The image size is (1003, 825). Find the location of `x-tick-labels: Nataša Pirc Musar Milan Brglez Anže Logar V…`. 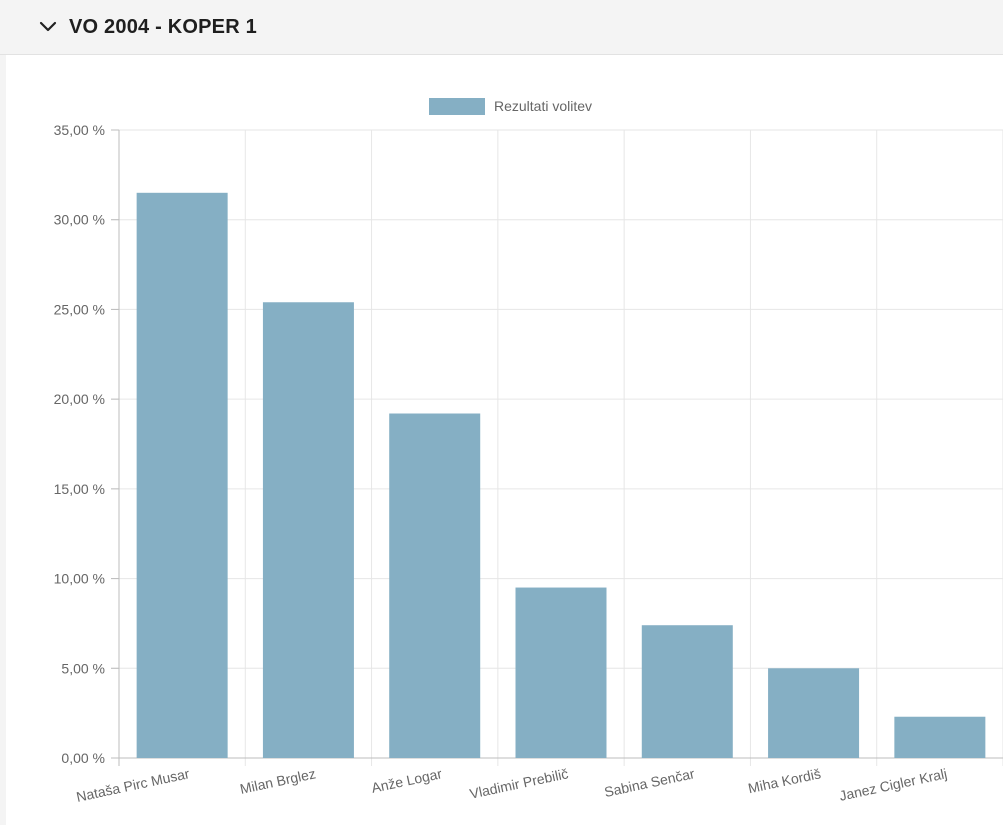

x-tick-labels: Nataša Pirc Musar Milan Brglez Anže Logar V… is located at coordinates (512, 785).